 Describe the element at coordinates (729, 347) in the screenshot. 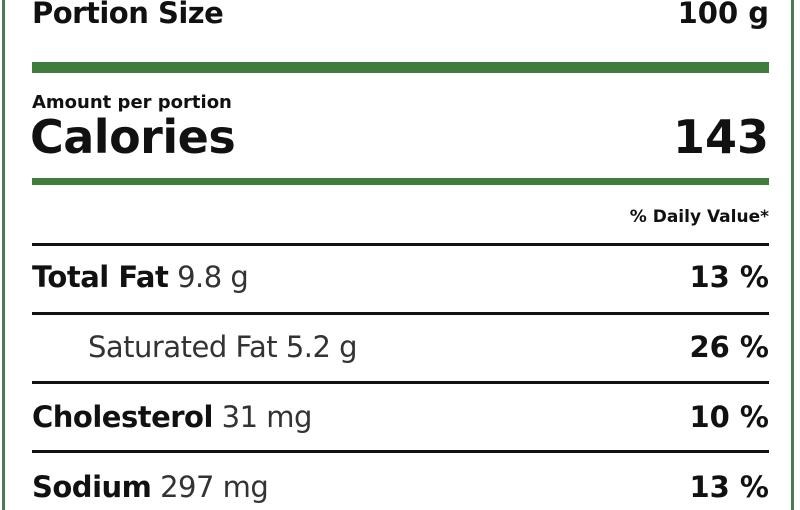

I see `nutrient-daily-value: 26 %` at that location.